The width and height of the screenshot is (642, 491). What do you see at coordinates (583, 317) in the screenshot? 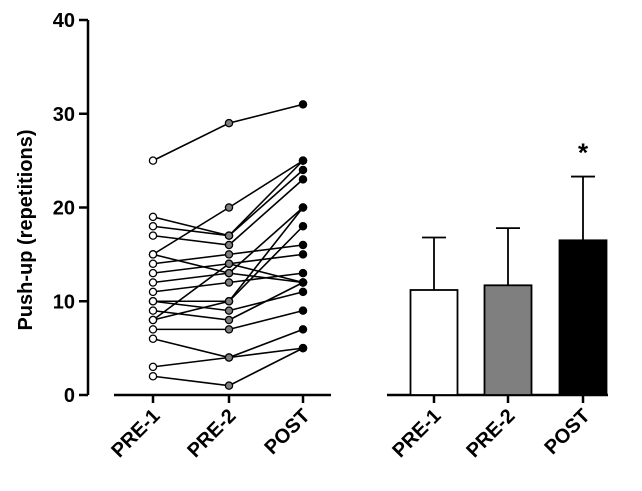
I see `bar-post` at bounding box center [583, 317].